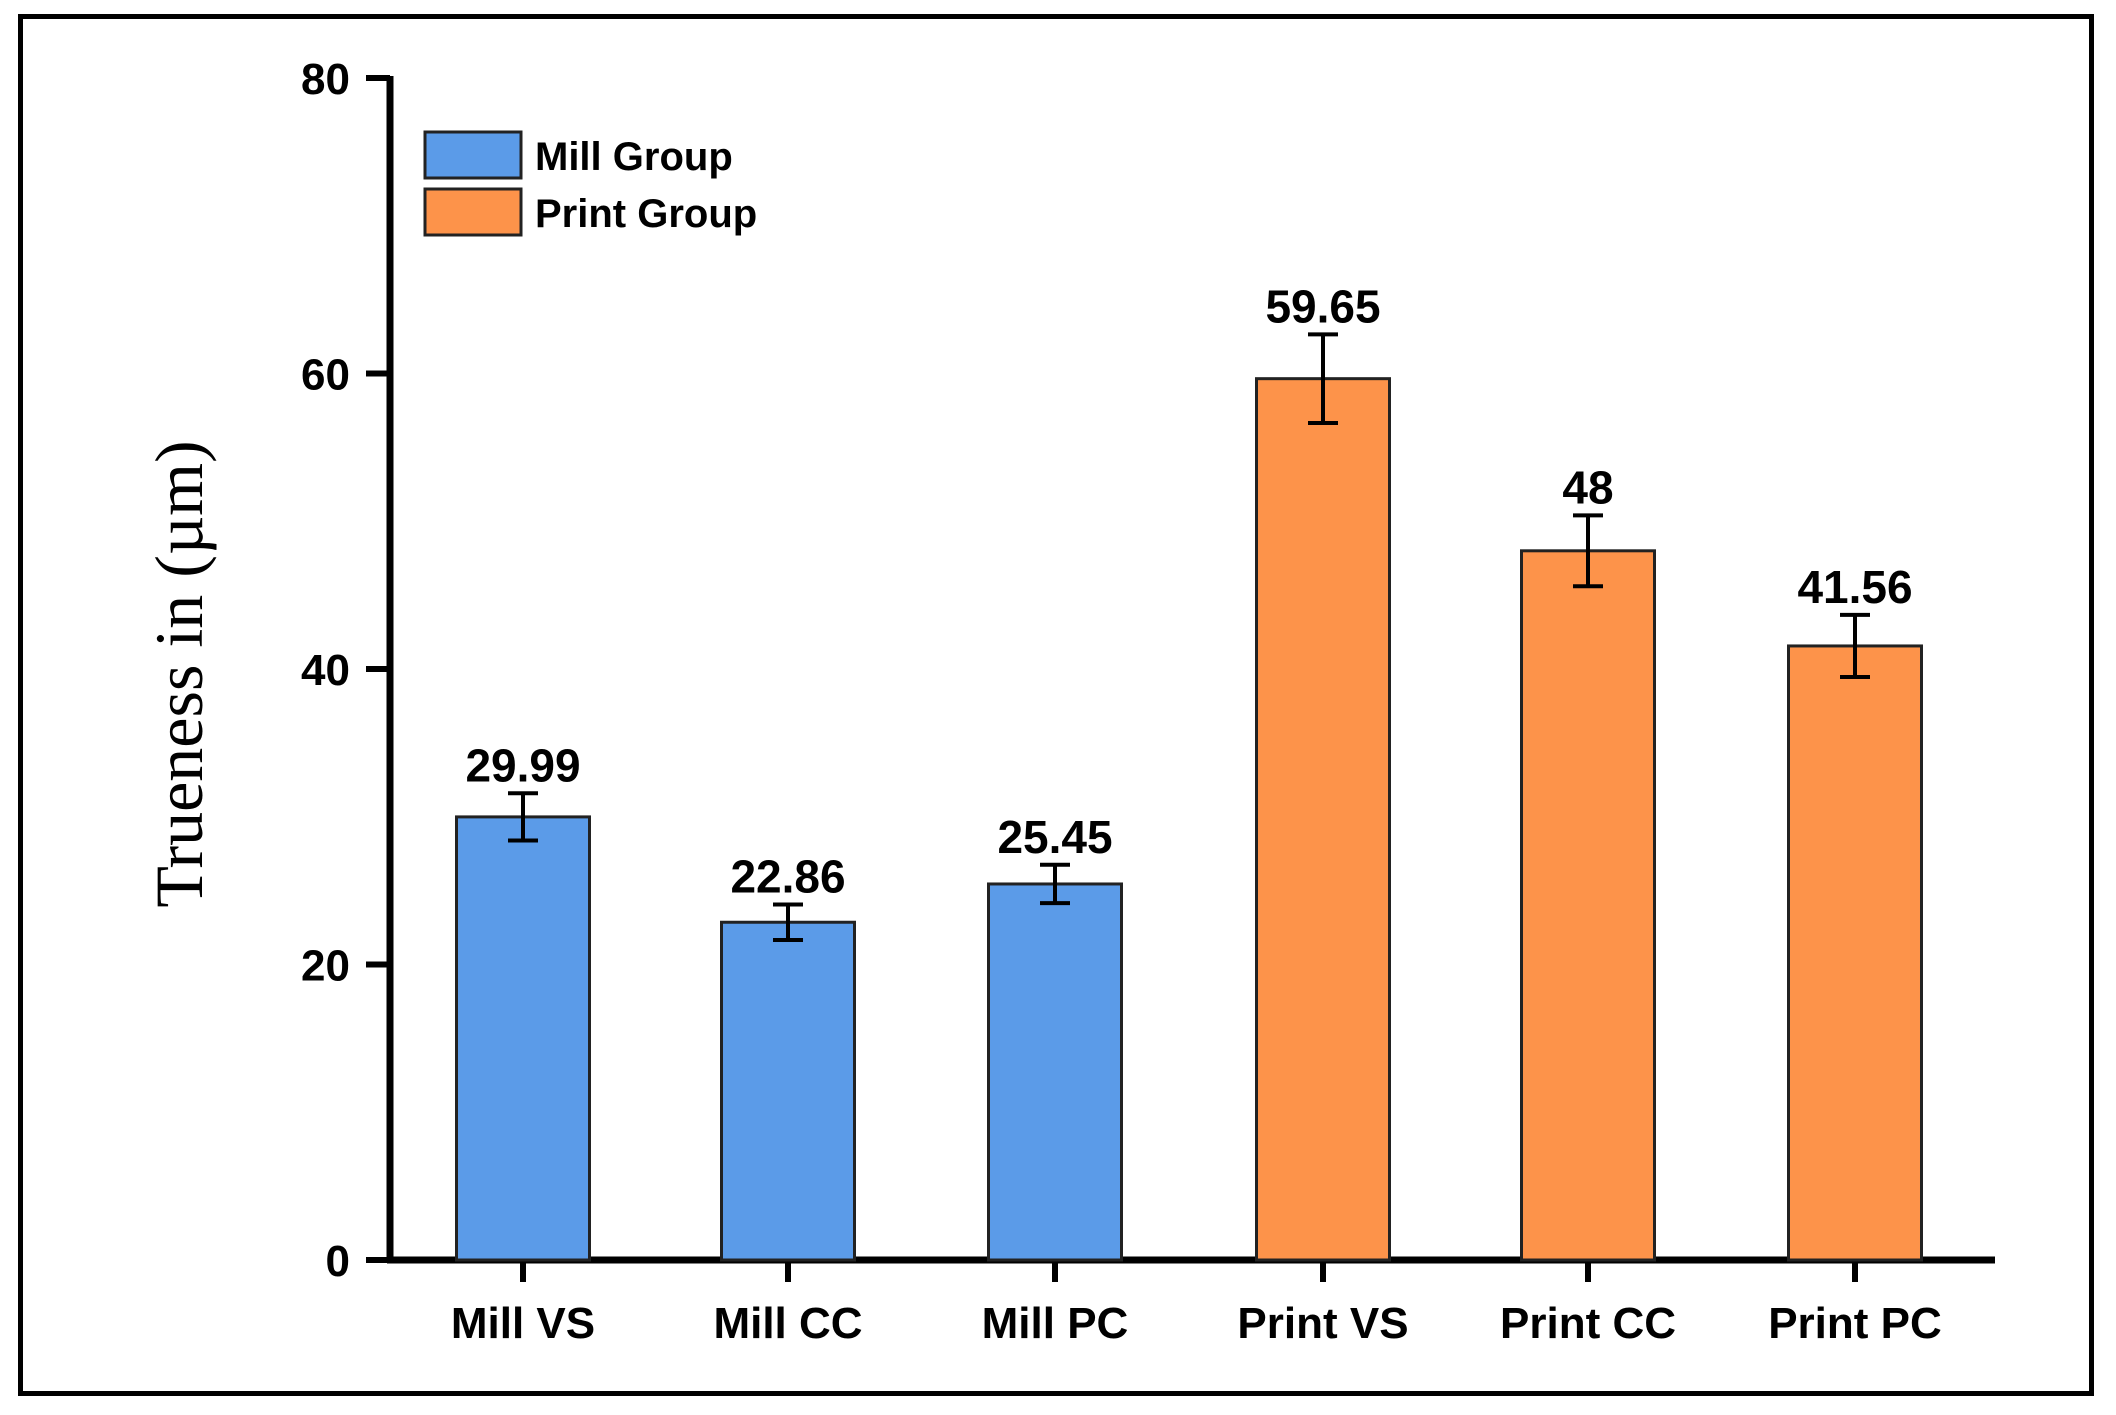 The height and width of the screenshot is (1415, 2116). What do you see at coordinates (1322, 1323) in the screenshot?
I see `x-tick-label: Print VS` at bounding box center [1322, 1323].